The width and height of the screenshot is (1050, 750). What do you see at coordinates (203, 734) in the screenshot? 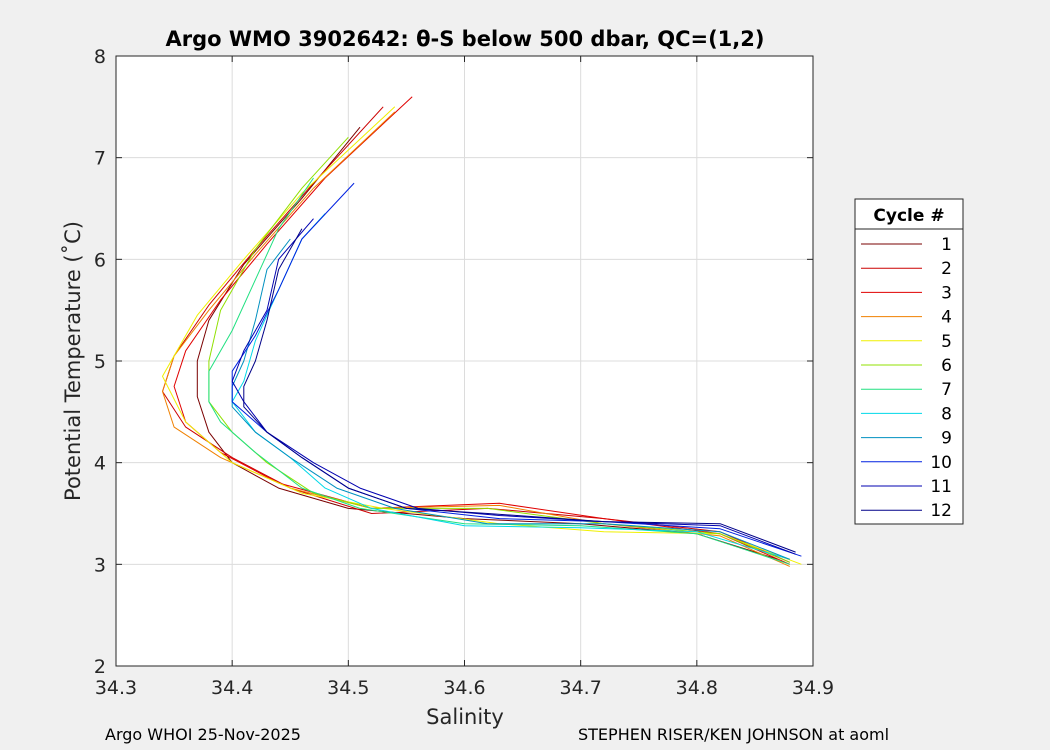
I see `footer-left: Argo WHOI 25-Nov-2025` at bounding box center [203, 734].